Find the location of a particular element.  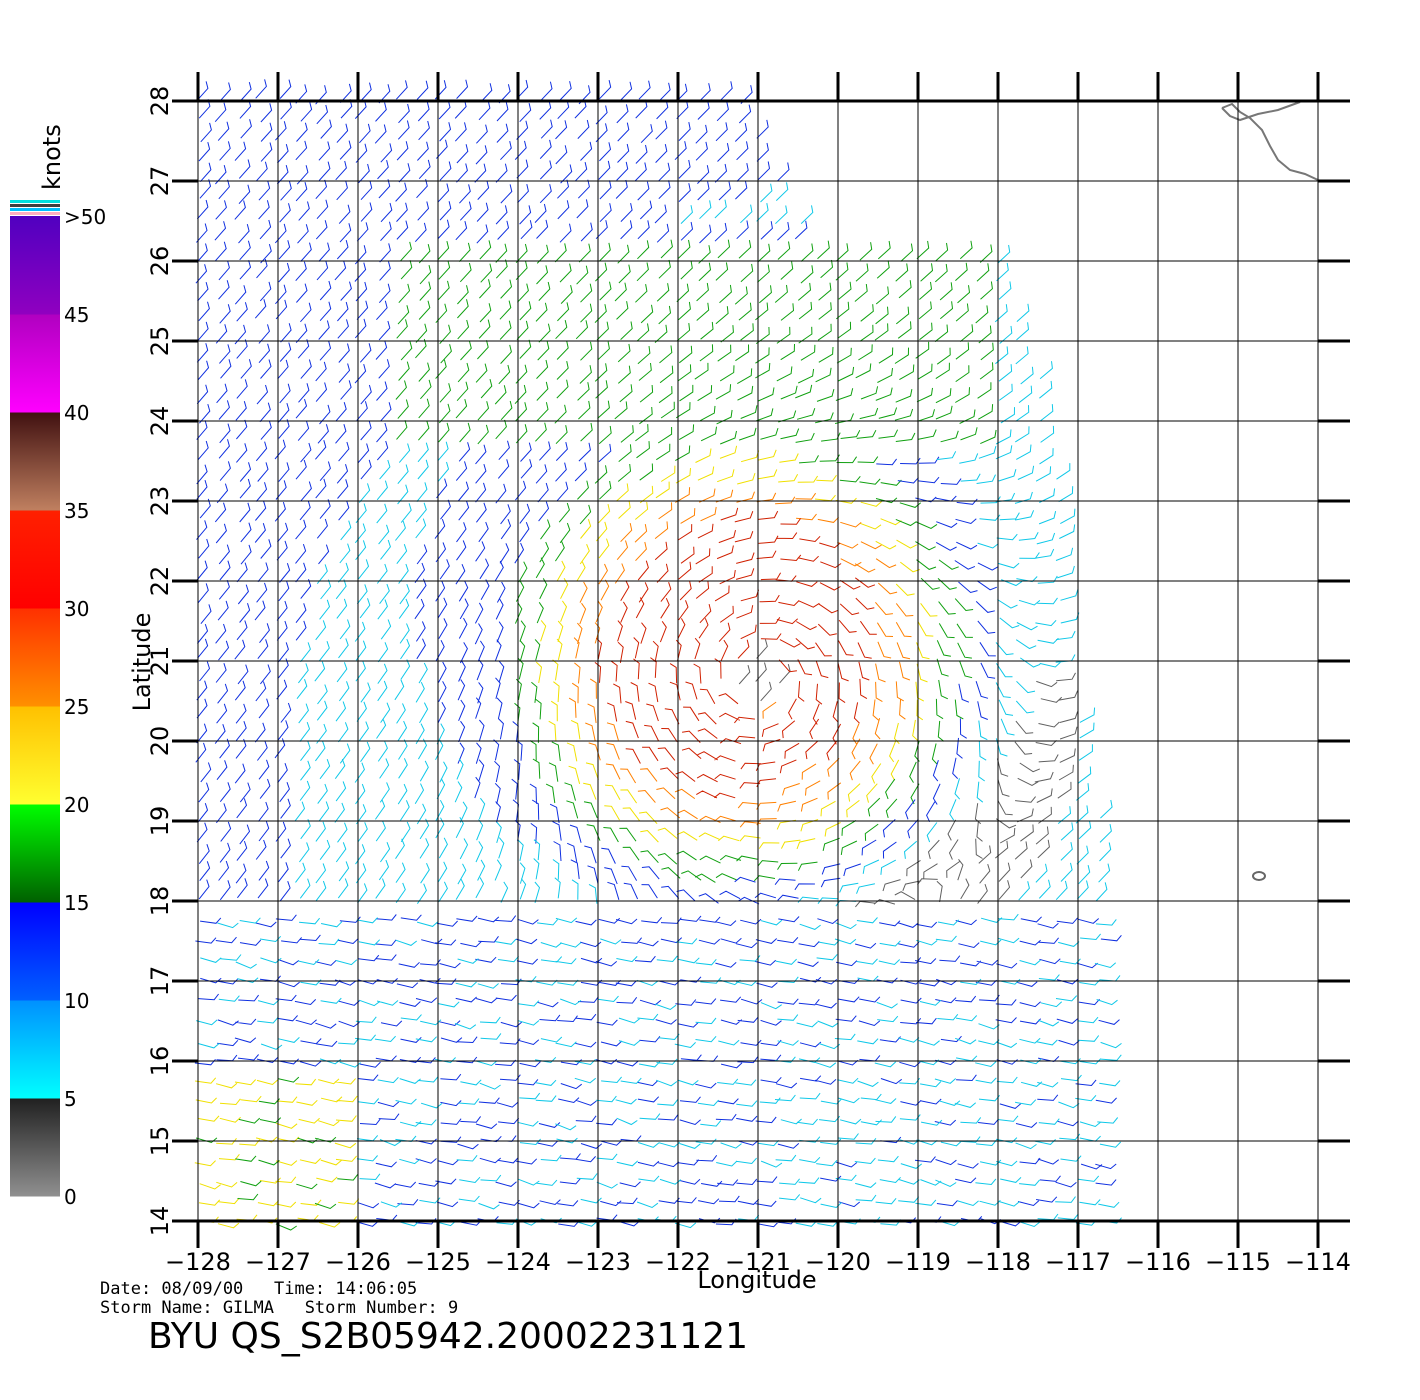

colorbar-label: 45 is located at coordinates (76, 315).